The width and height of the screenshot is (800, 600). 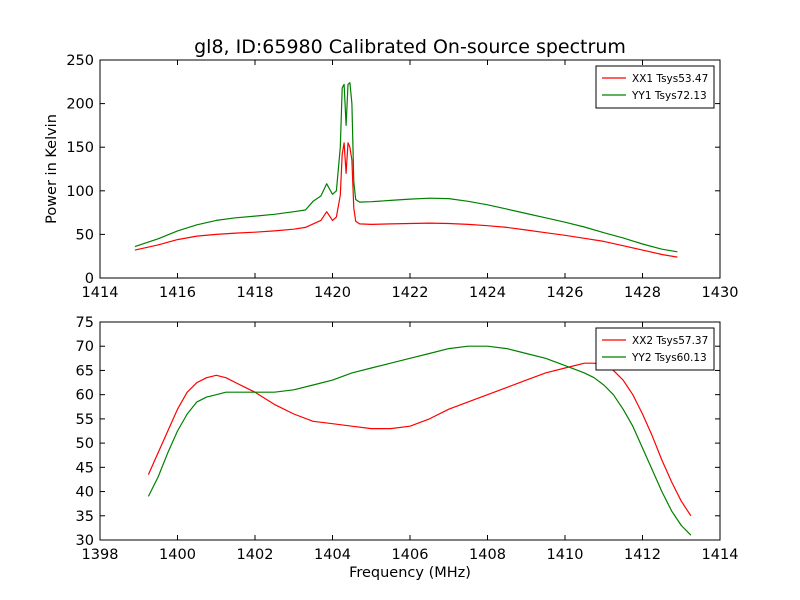 I want to click on x-tick-label: 1426, so click(x=565, y=293).